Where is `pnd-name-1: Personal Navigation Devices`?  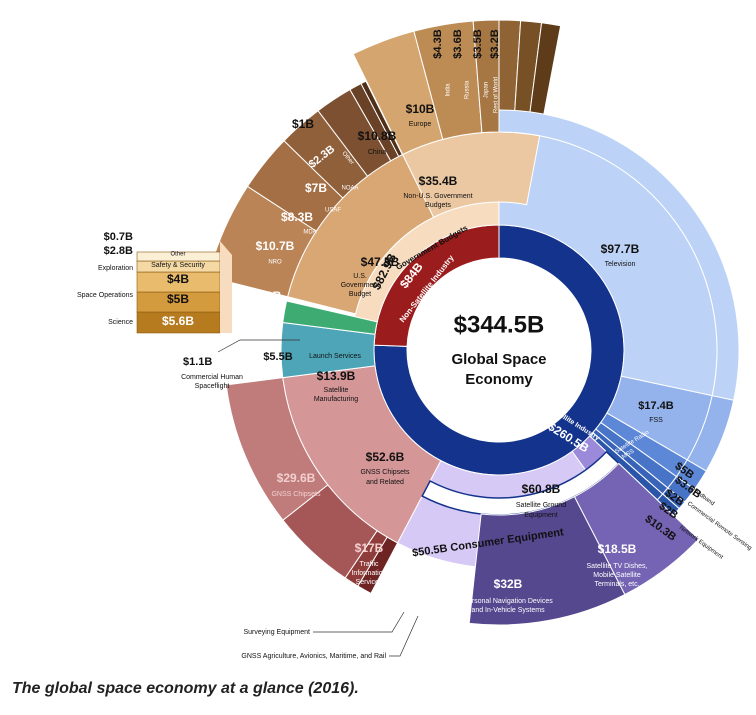 pnd-name-1: Personal Navigation Devices is located at coordinates (508, 601).